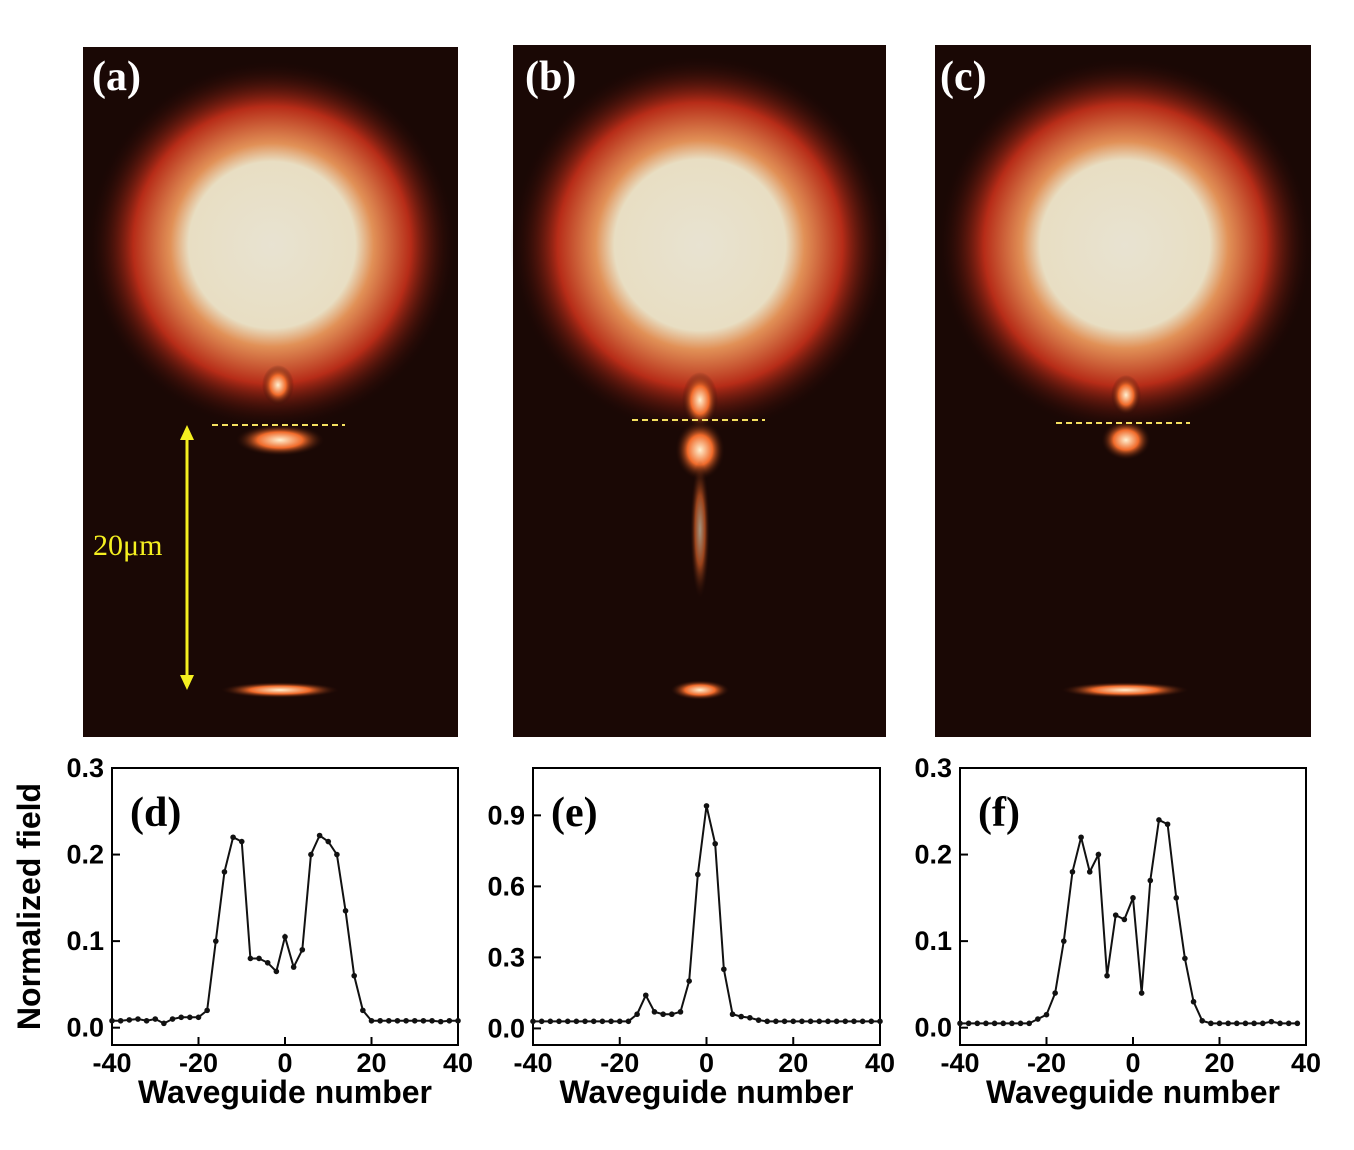  Describe the element at coordinates (116, 77) in the screenshot. I see `panel-label: (a)` at that location.